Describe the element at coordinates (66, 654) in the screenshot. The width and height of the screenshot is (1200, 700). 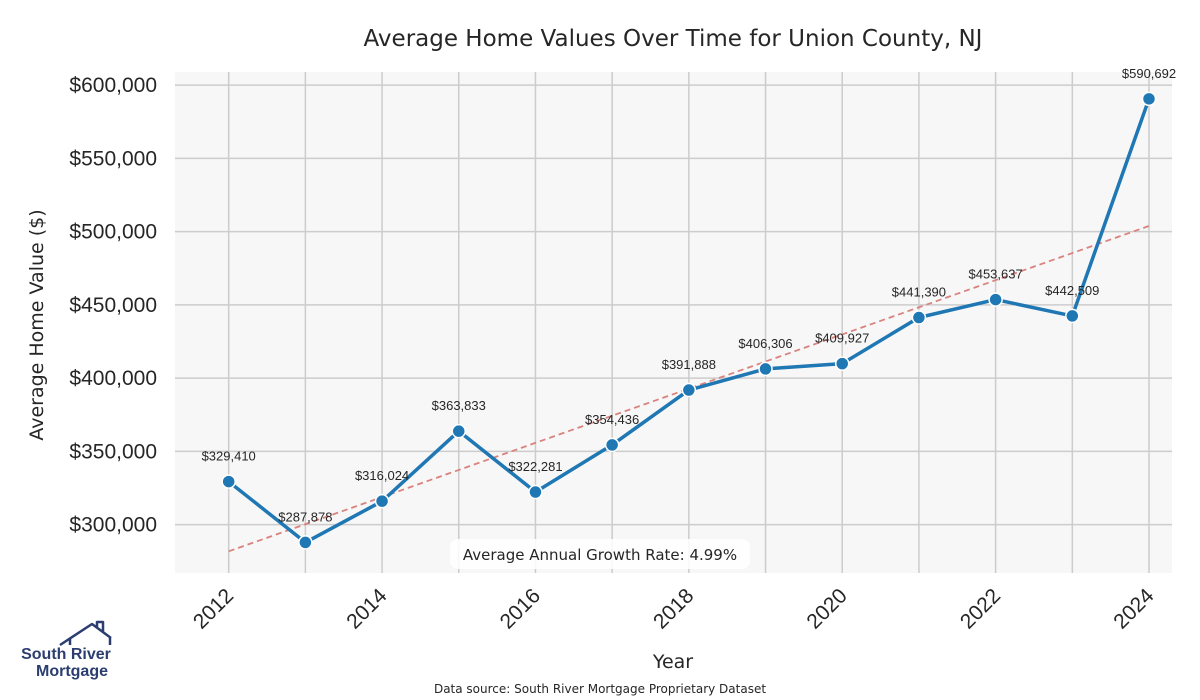
I see `logo-line1: South River` at that location.